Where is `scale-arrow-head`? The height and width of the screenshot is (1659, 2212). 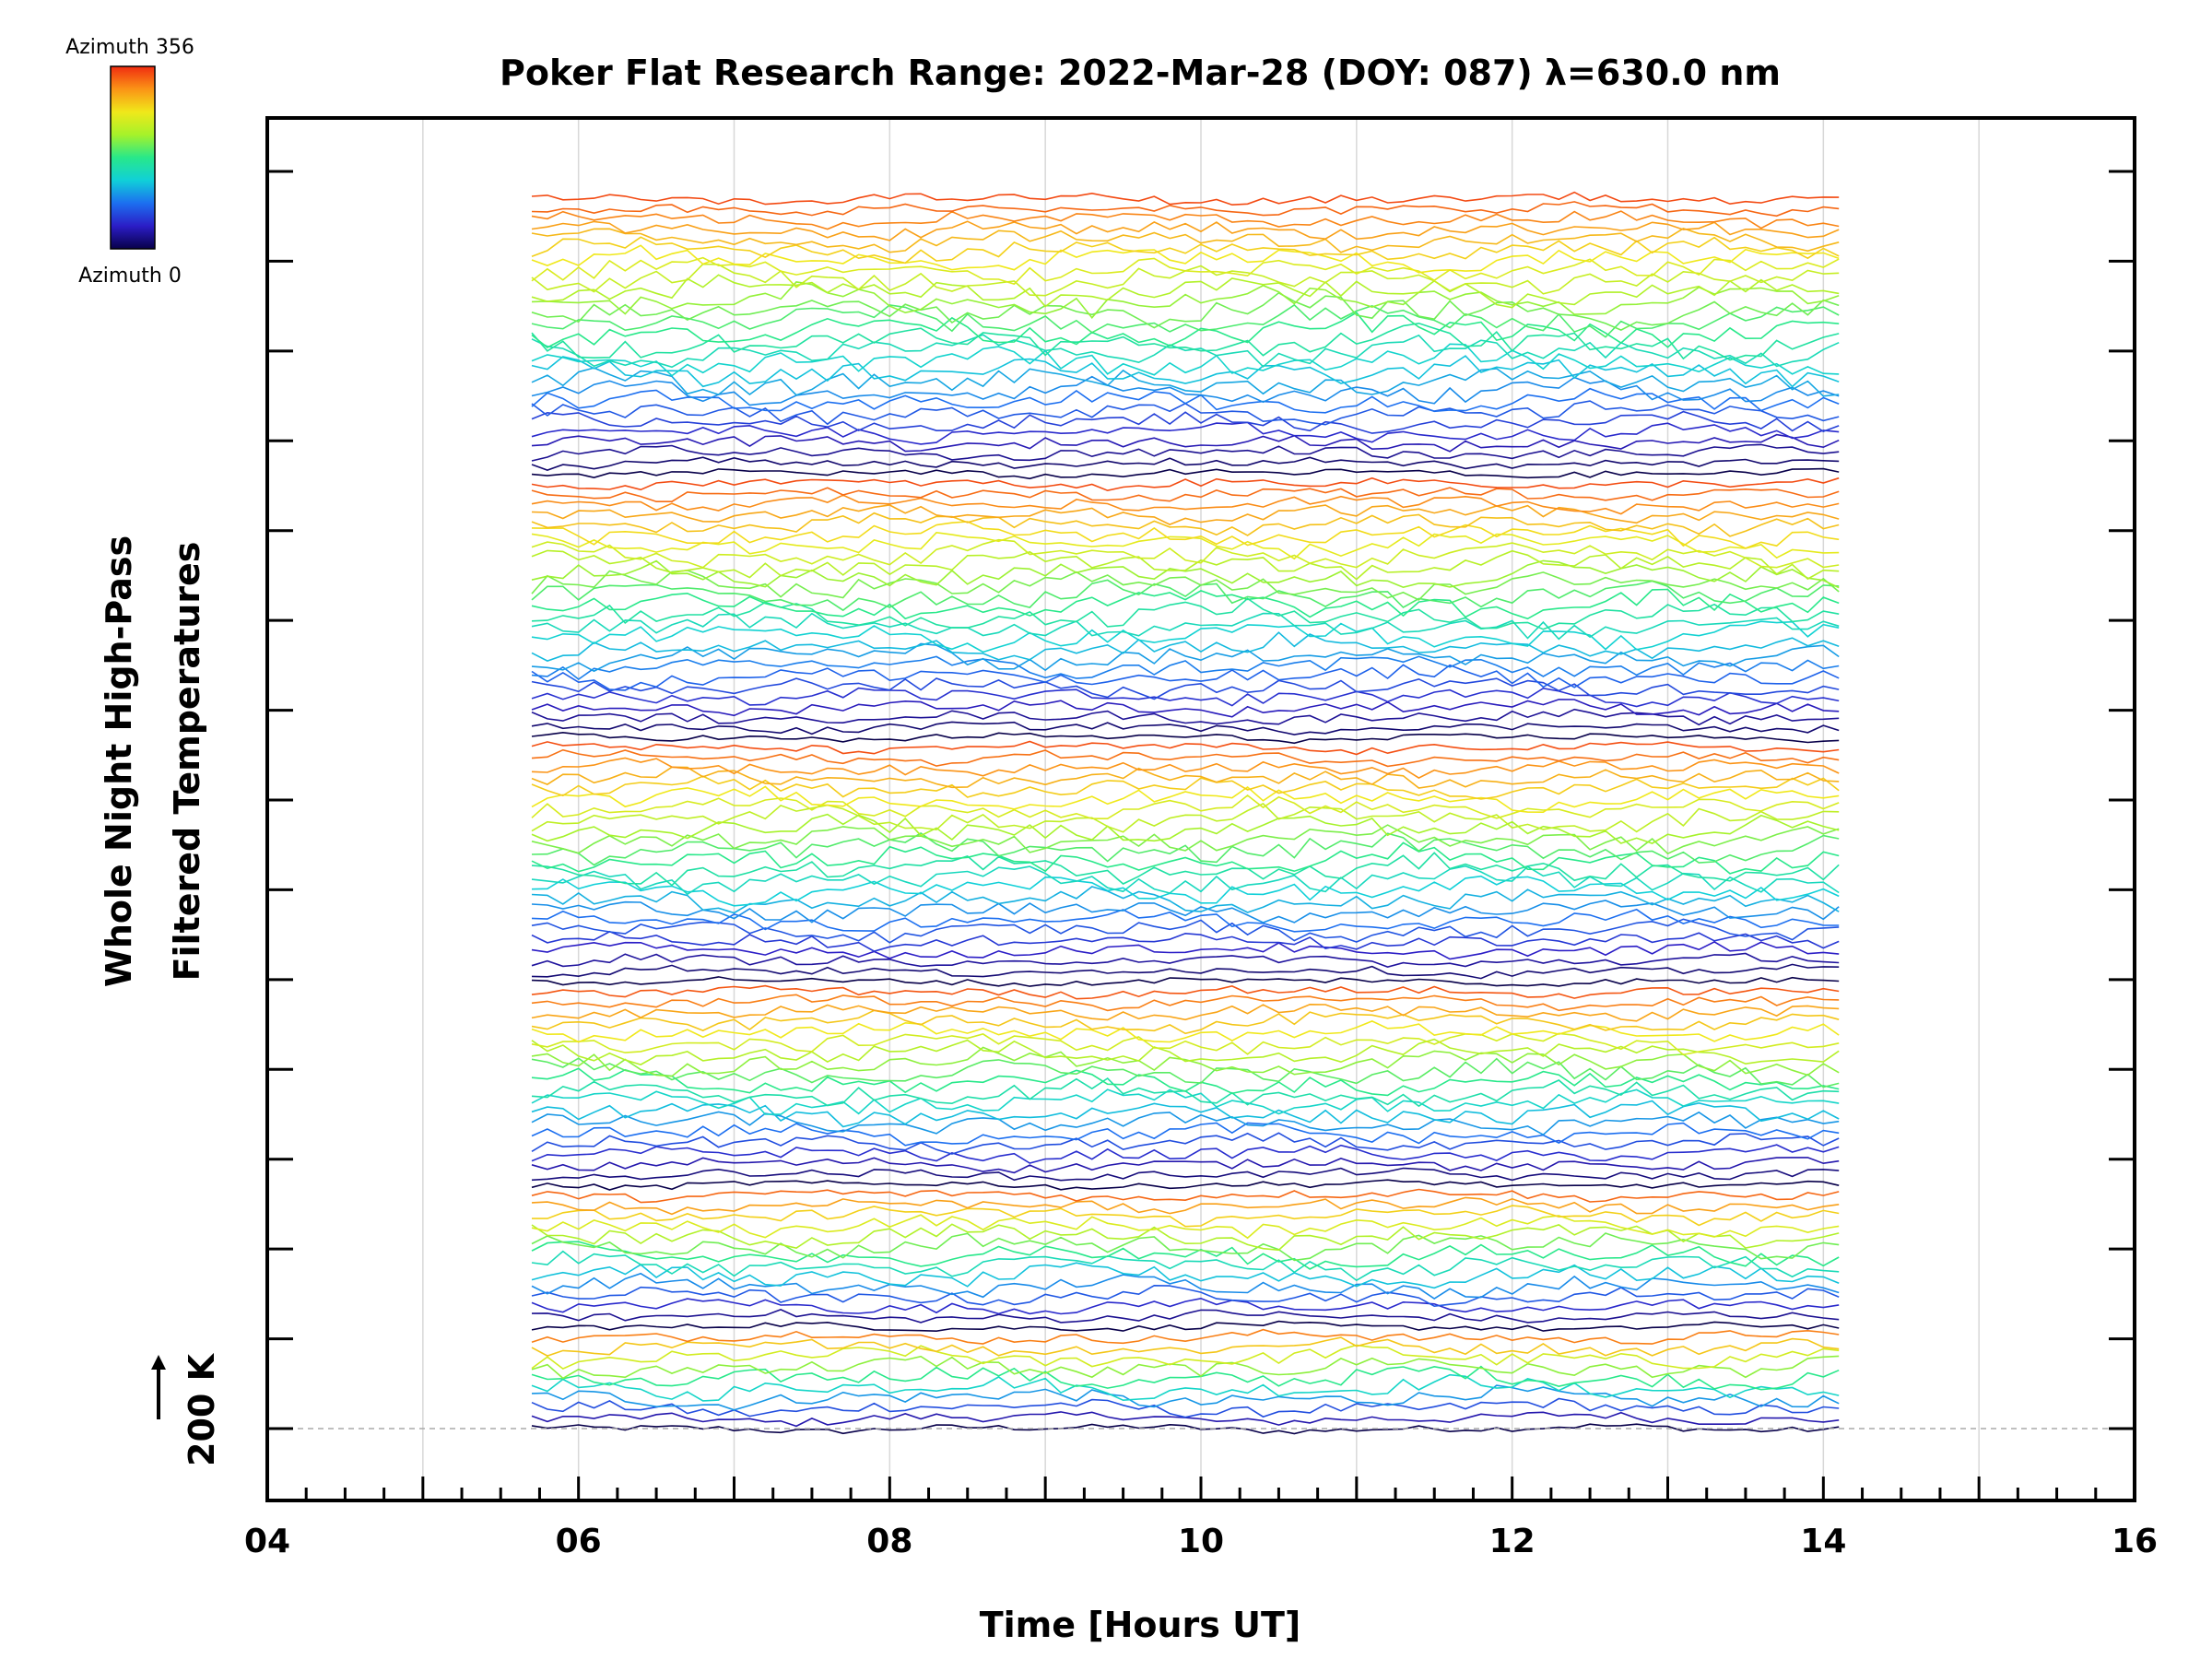
scale-arrow-head is located at coordinates (158, 1362).